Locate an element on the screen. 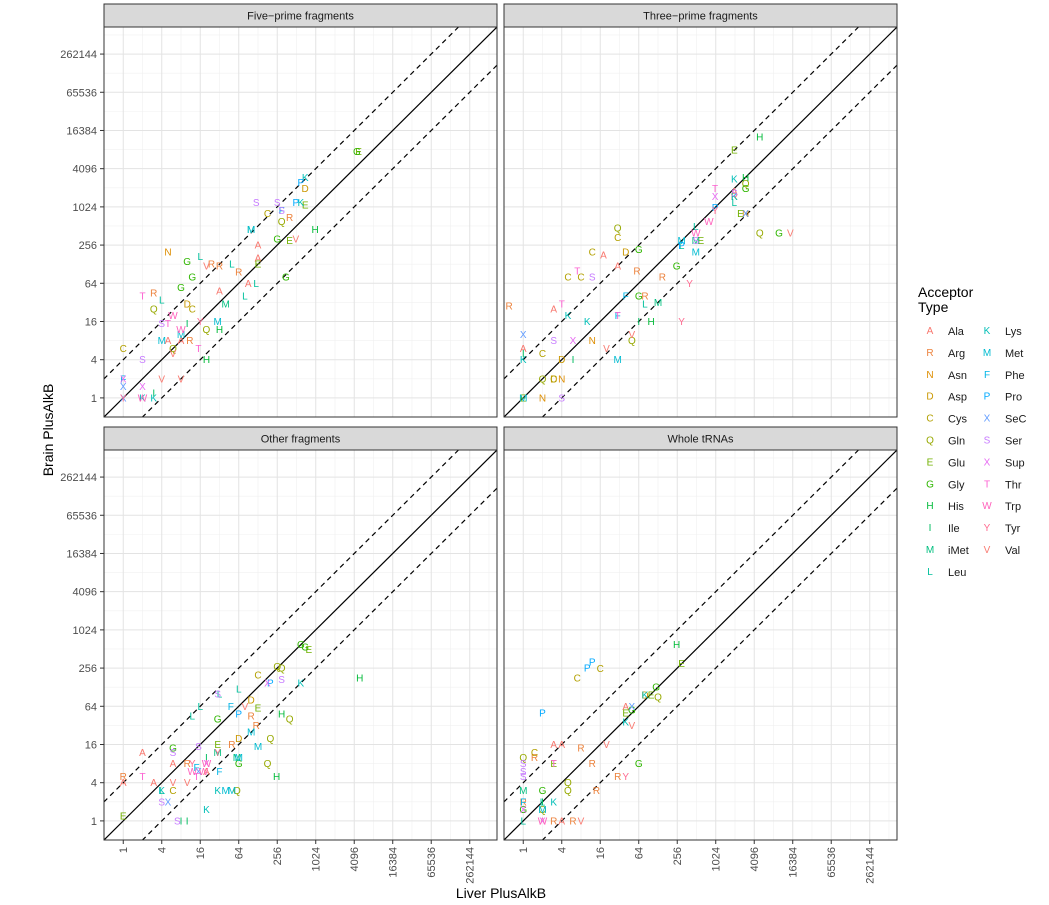 The image size is (1049, 905). y-axis-title: Brain PlusAlkB is located at coordinates (48, 430).